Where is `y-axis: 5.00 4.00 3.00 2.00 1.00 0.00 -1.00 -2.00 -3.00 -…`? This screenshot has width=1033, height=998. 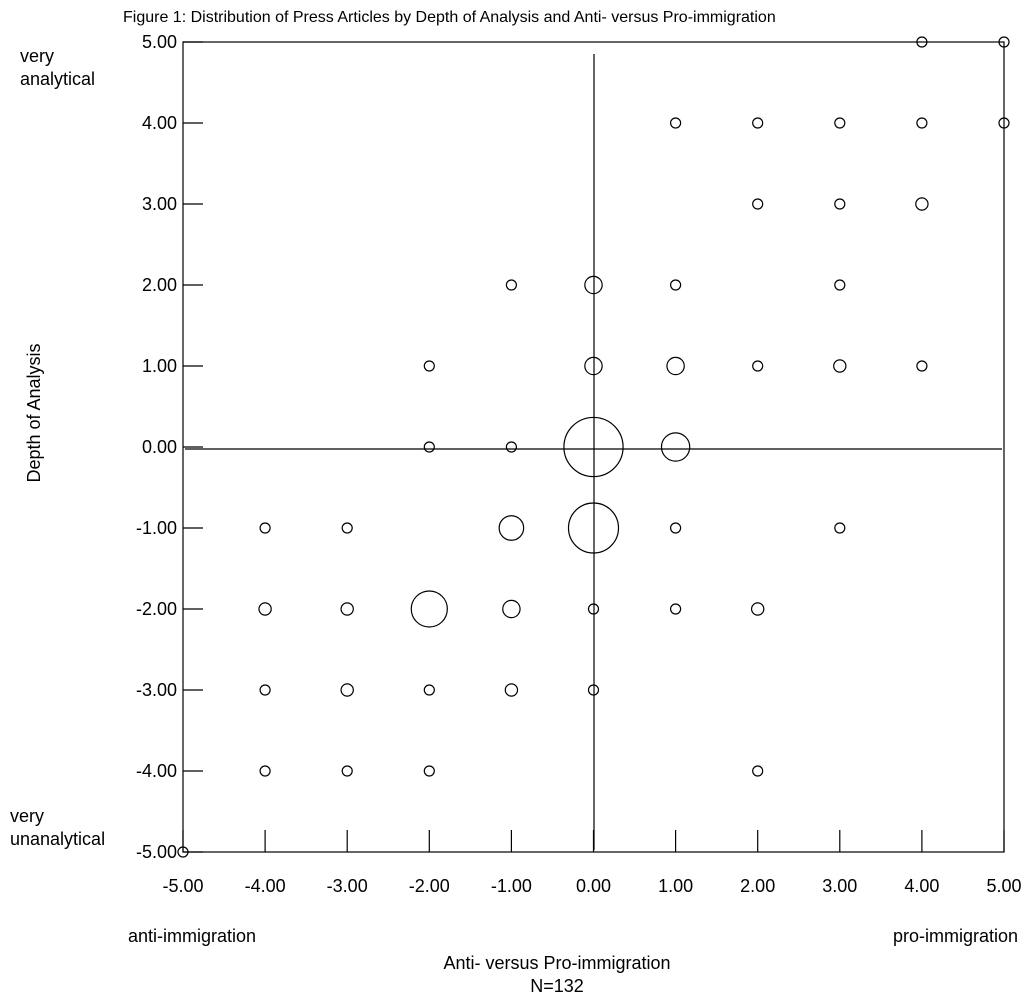
y-axis: 5.00 4.00 3.00 2.00 1.00 0.00 -1.00 -2.00 -3.00 -… is located at coordinates (169, 447).